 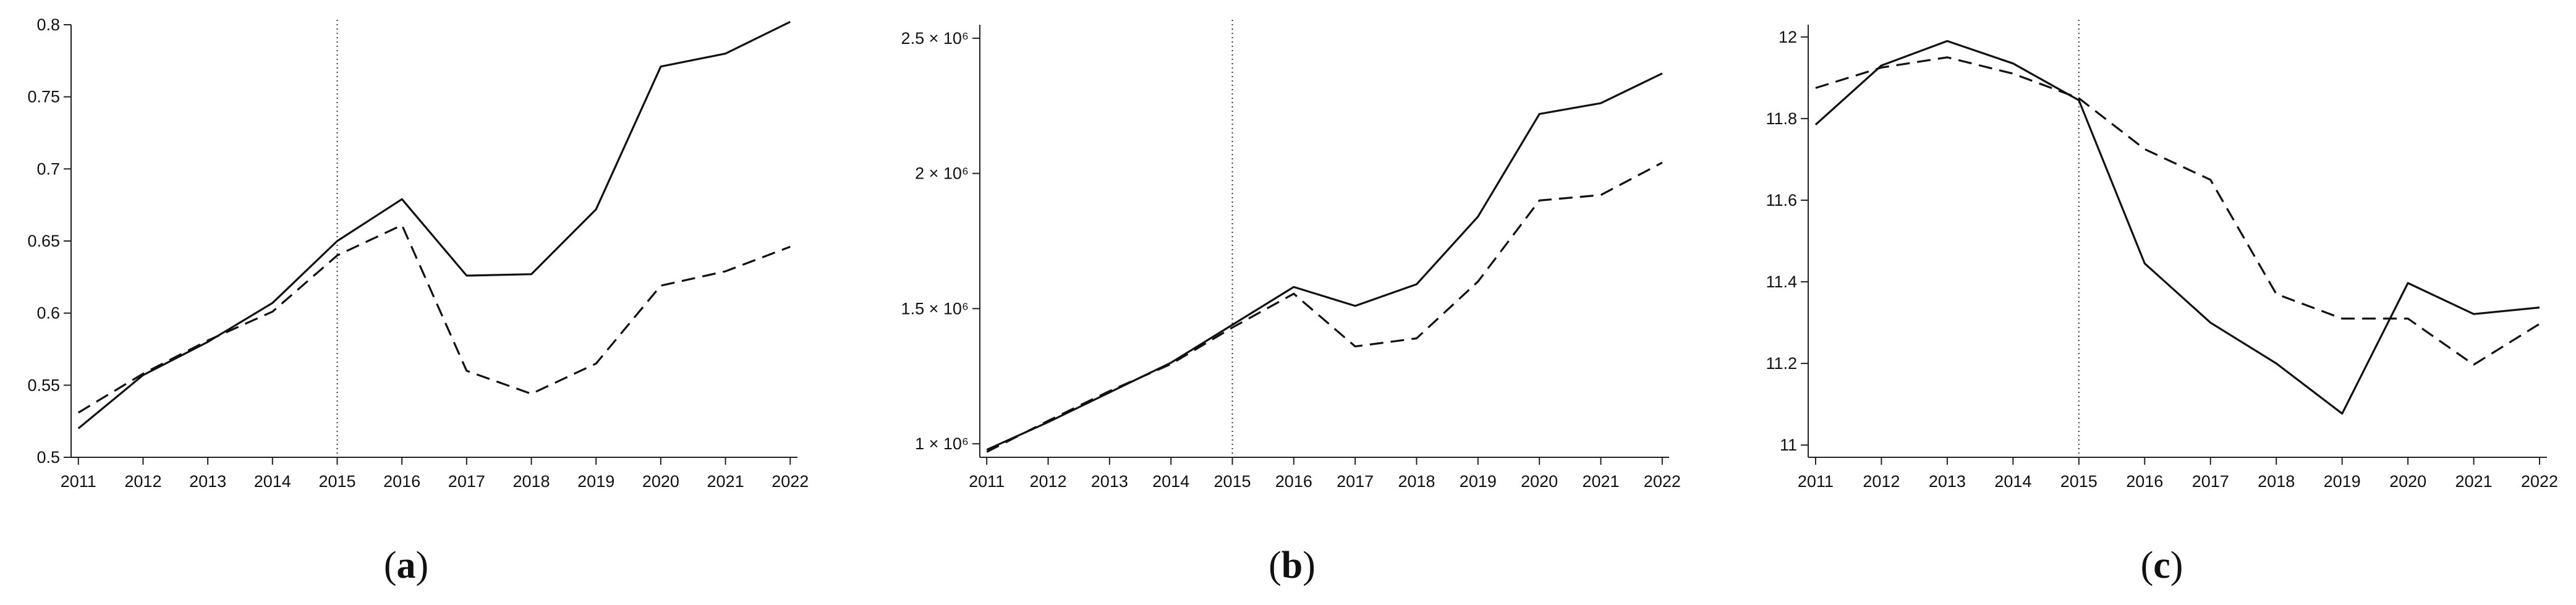 I want to click on y-tick-label: 0.75, so click(x=43, y=97).